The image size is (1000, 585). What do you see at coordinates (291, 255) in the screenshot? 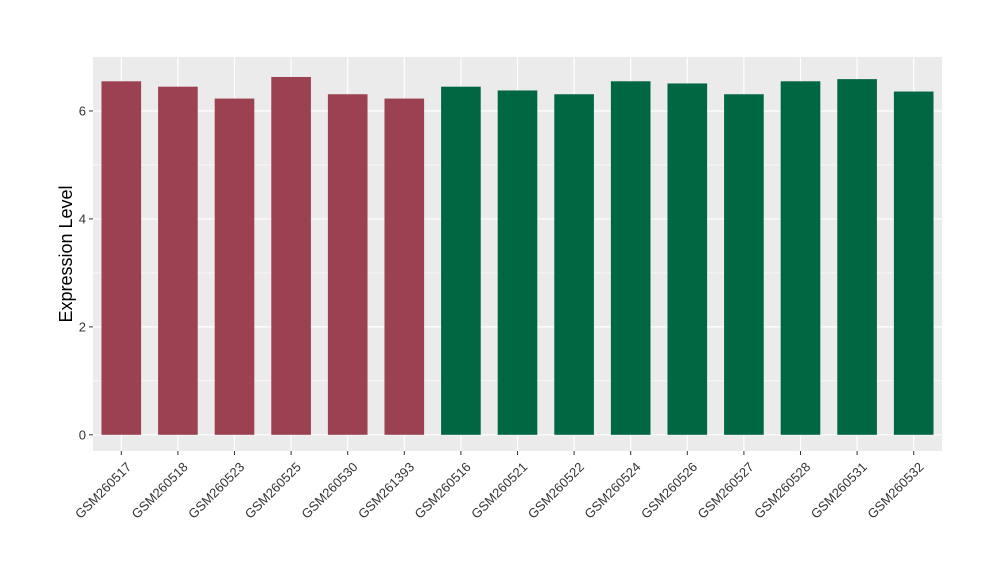
I see `bar-GSM260525` at bounding box center [291, 255].